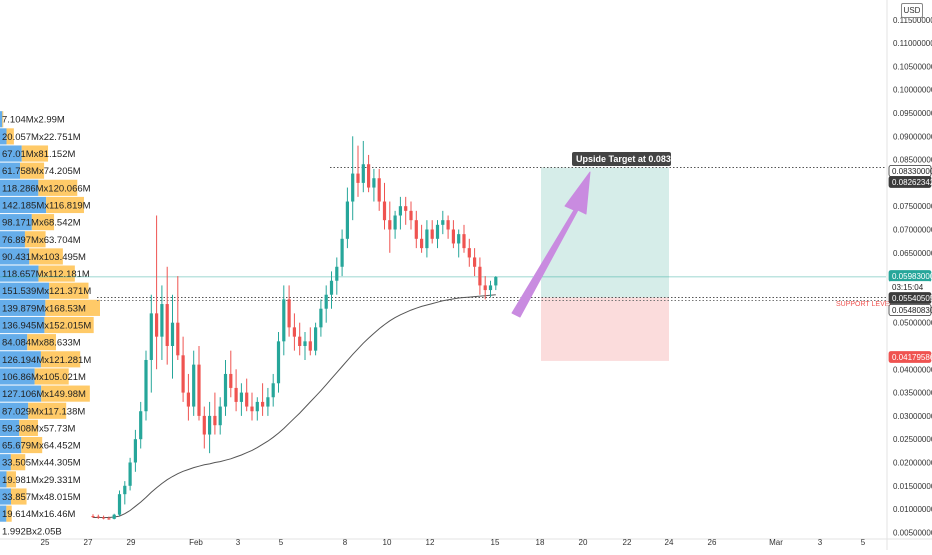 Image resolution: width=932 pixels, height=555 pixels. What do you see at coordinates (712, 542) in the screenshot?
I see `time-tick-label: 26` at bounding box center [712, 542].